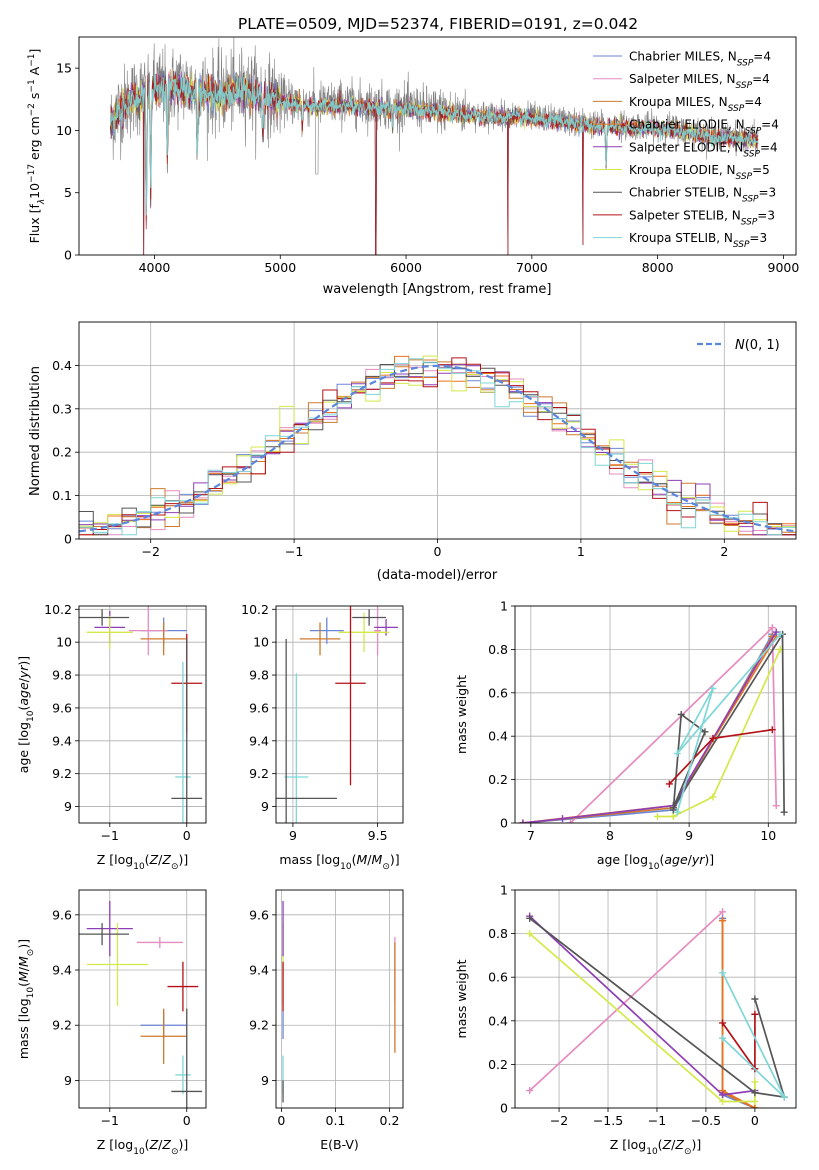 This screenshot has width=819, height=1170. I want to click on y-axis-label: Flux [fλ10−17 erg cm−2 s−1 A−1], so click(37, 146).